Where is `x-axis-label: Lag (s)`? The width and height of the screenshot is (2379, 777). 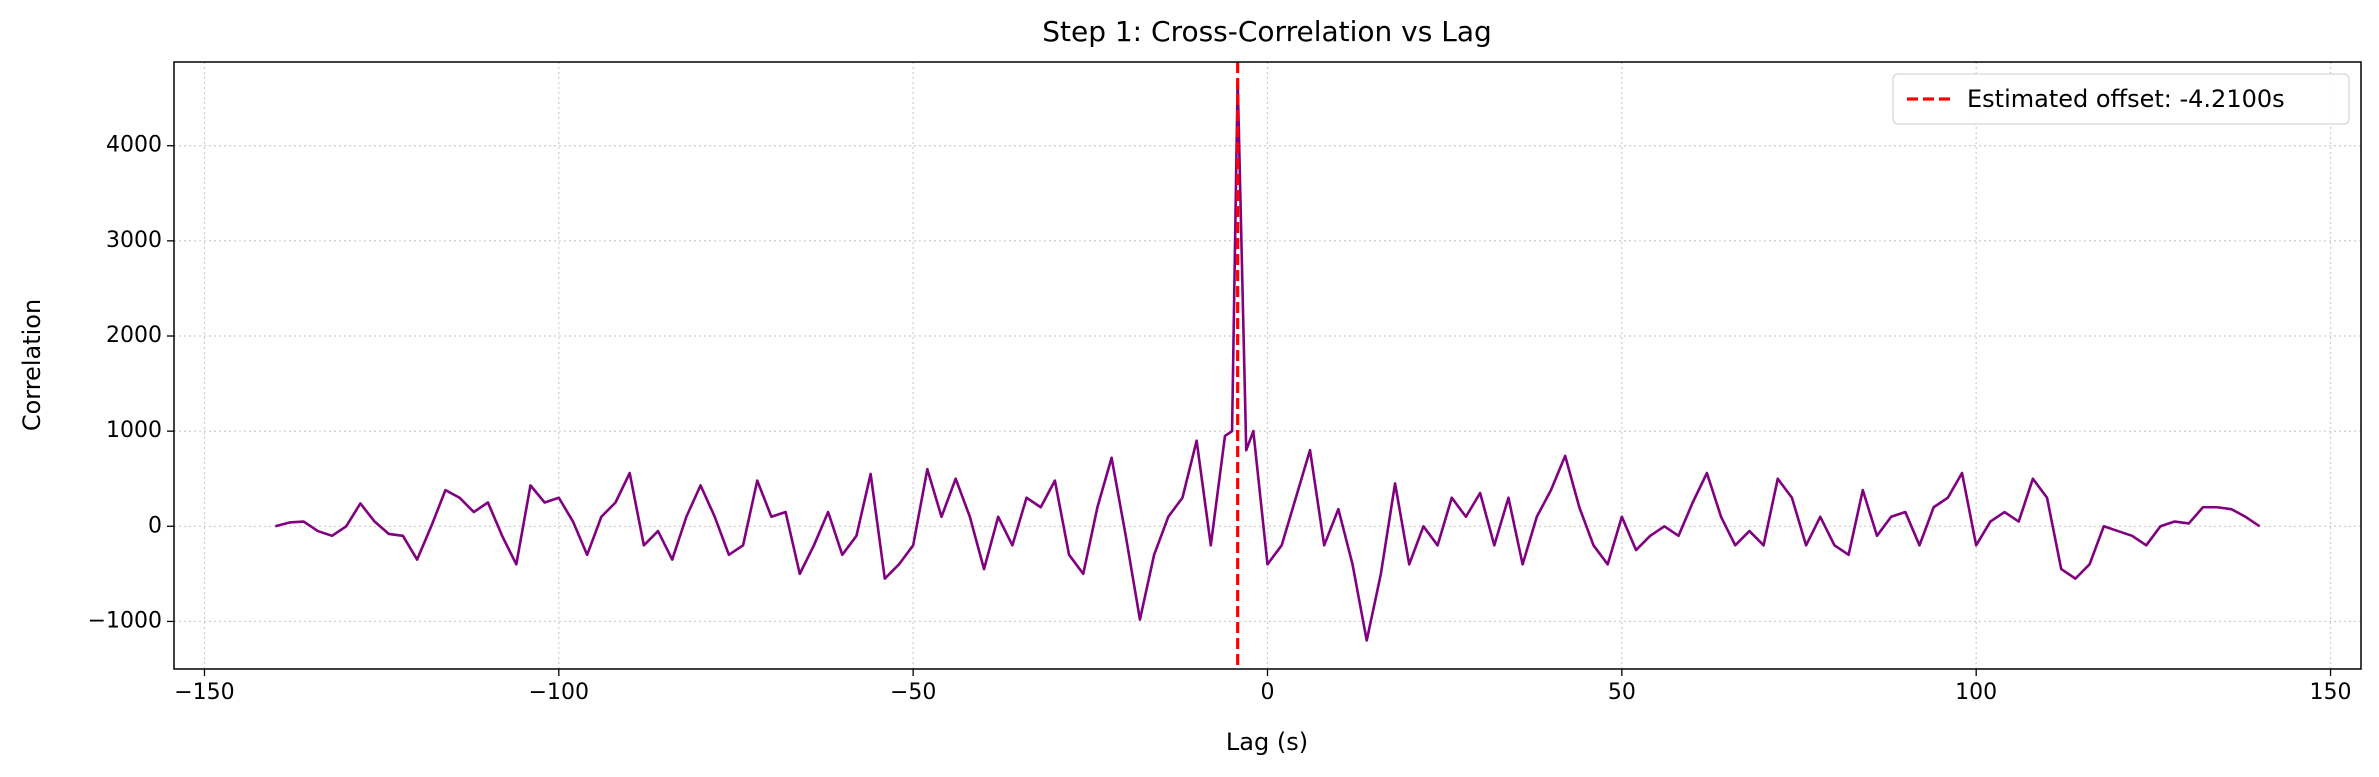
x-axis-label: Lag (s) is located at coordinates (1267, 742).